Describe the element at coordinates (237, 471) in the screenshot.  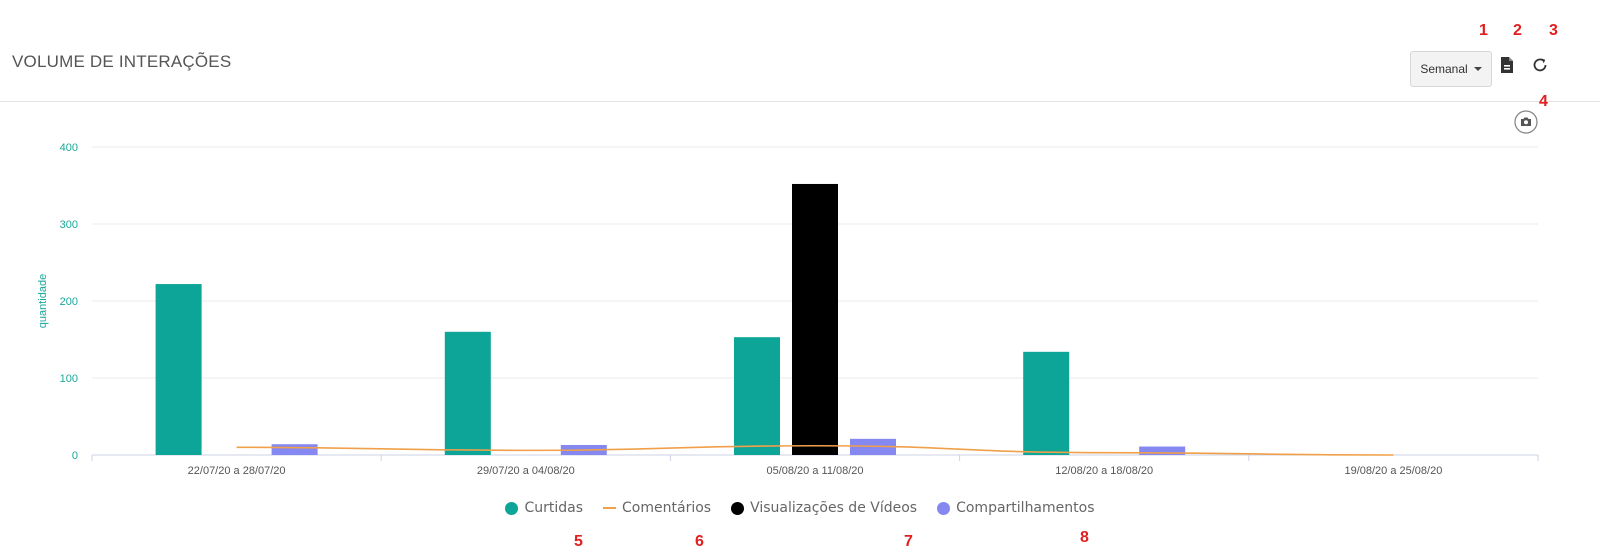
I see `x-tick-label: 22/07/20 a 28/07/20` at that location.